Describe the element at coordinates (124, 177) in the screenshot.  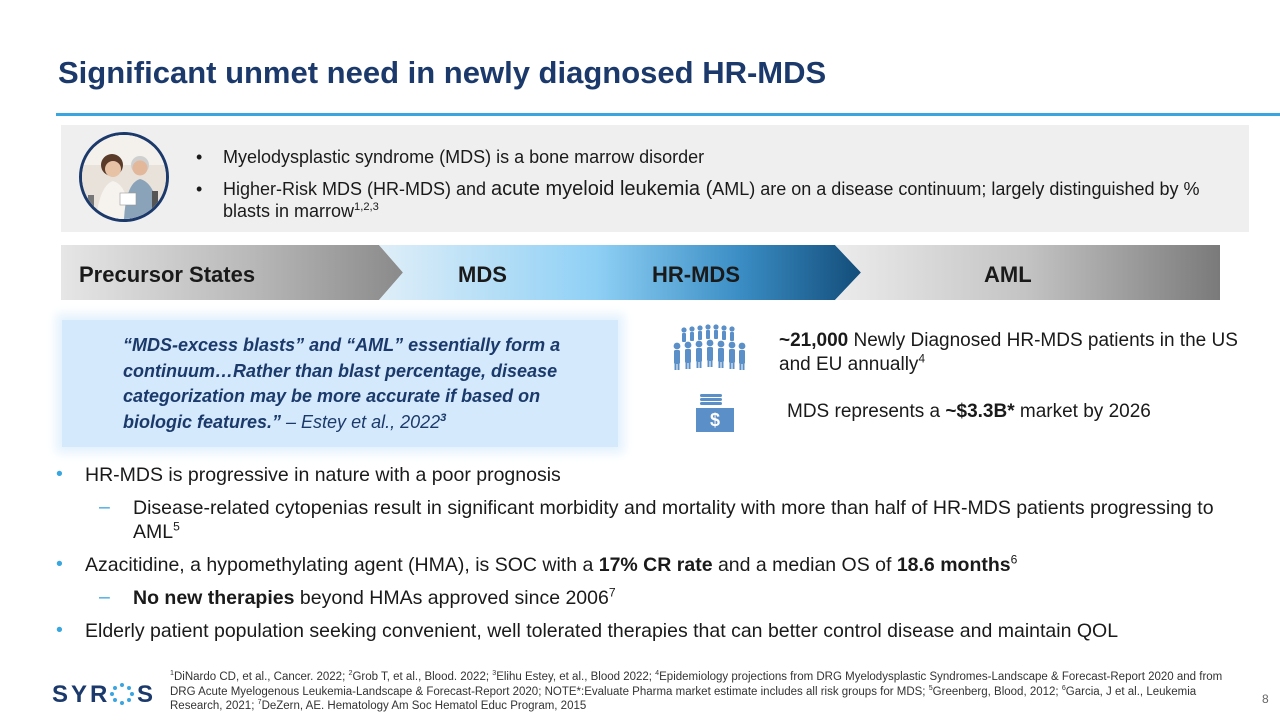
I see `patient-photo` at that location.